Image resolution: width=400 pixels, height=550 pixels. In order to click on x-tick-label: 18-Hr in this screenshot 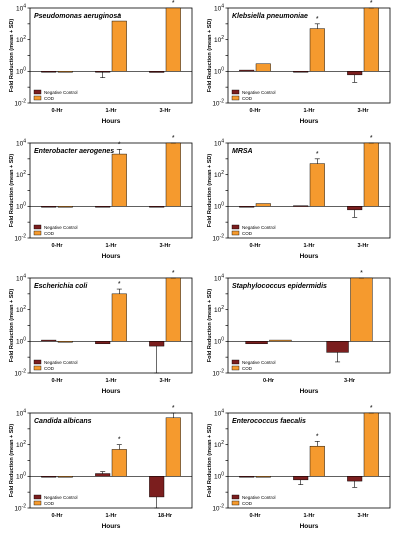, I will do `click(165, 516)`.